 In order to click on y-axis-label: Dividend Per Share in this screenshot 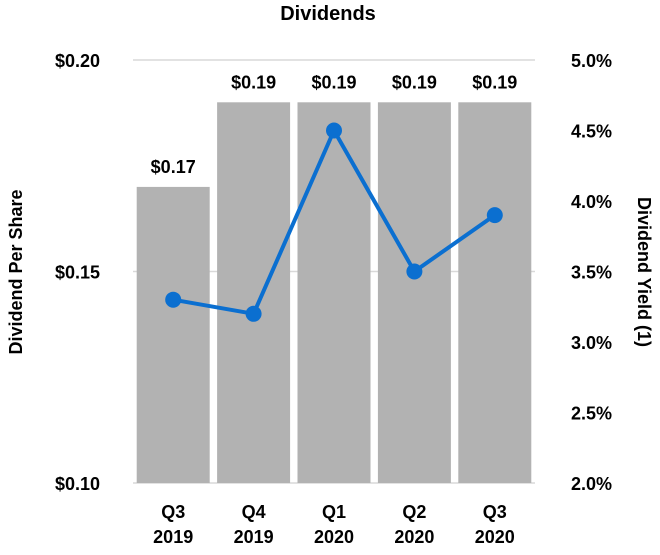, I will do `click(16, 271)`.